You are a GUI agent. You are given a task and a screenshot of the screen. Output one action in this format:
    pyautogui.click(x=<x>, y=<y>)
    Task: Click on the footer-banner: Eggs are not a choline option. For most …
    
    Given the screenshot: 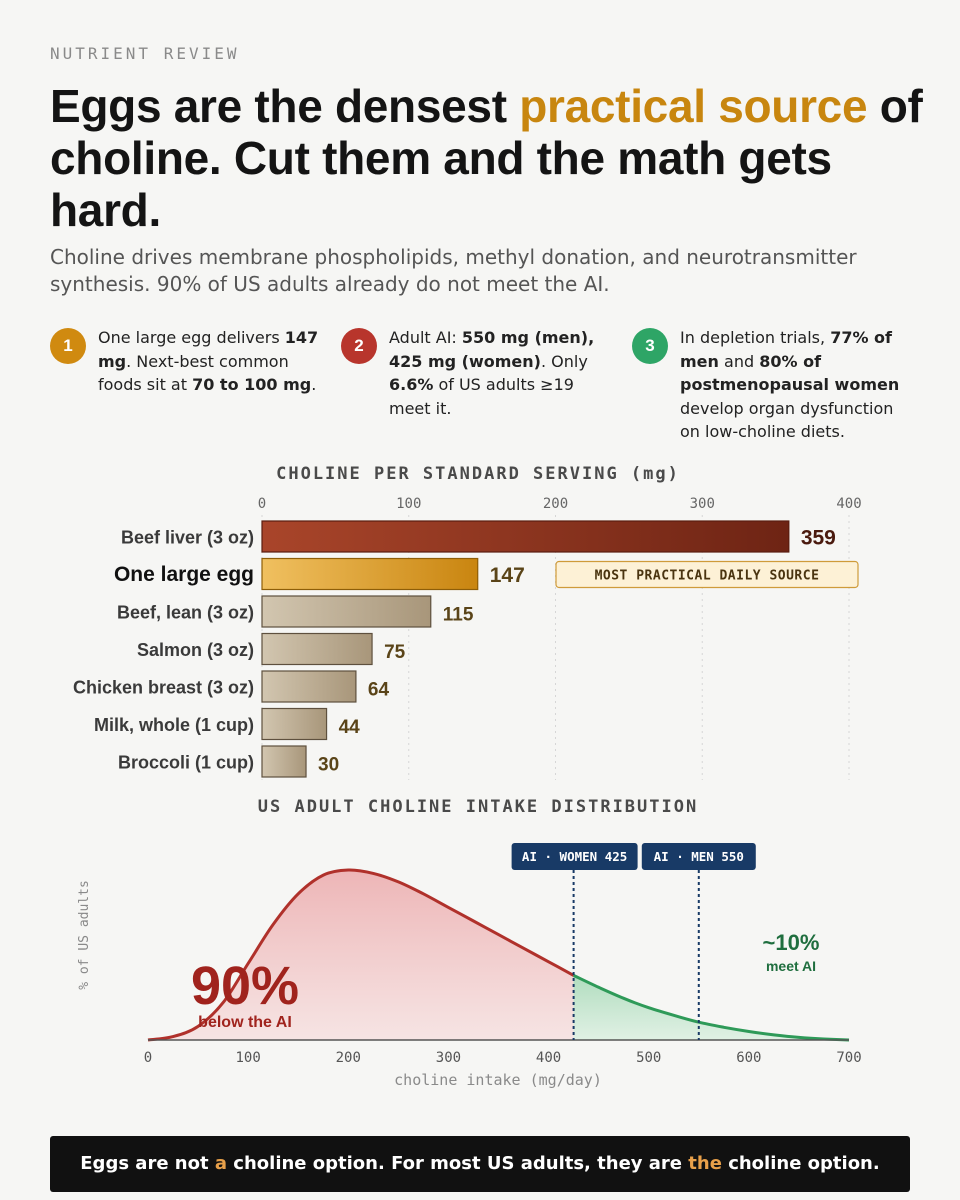 What is the action you would take?
    pyautogui.click(x=480, y=1164)
    